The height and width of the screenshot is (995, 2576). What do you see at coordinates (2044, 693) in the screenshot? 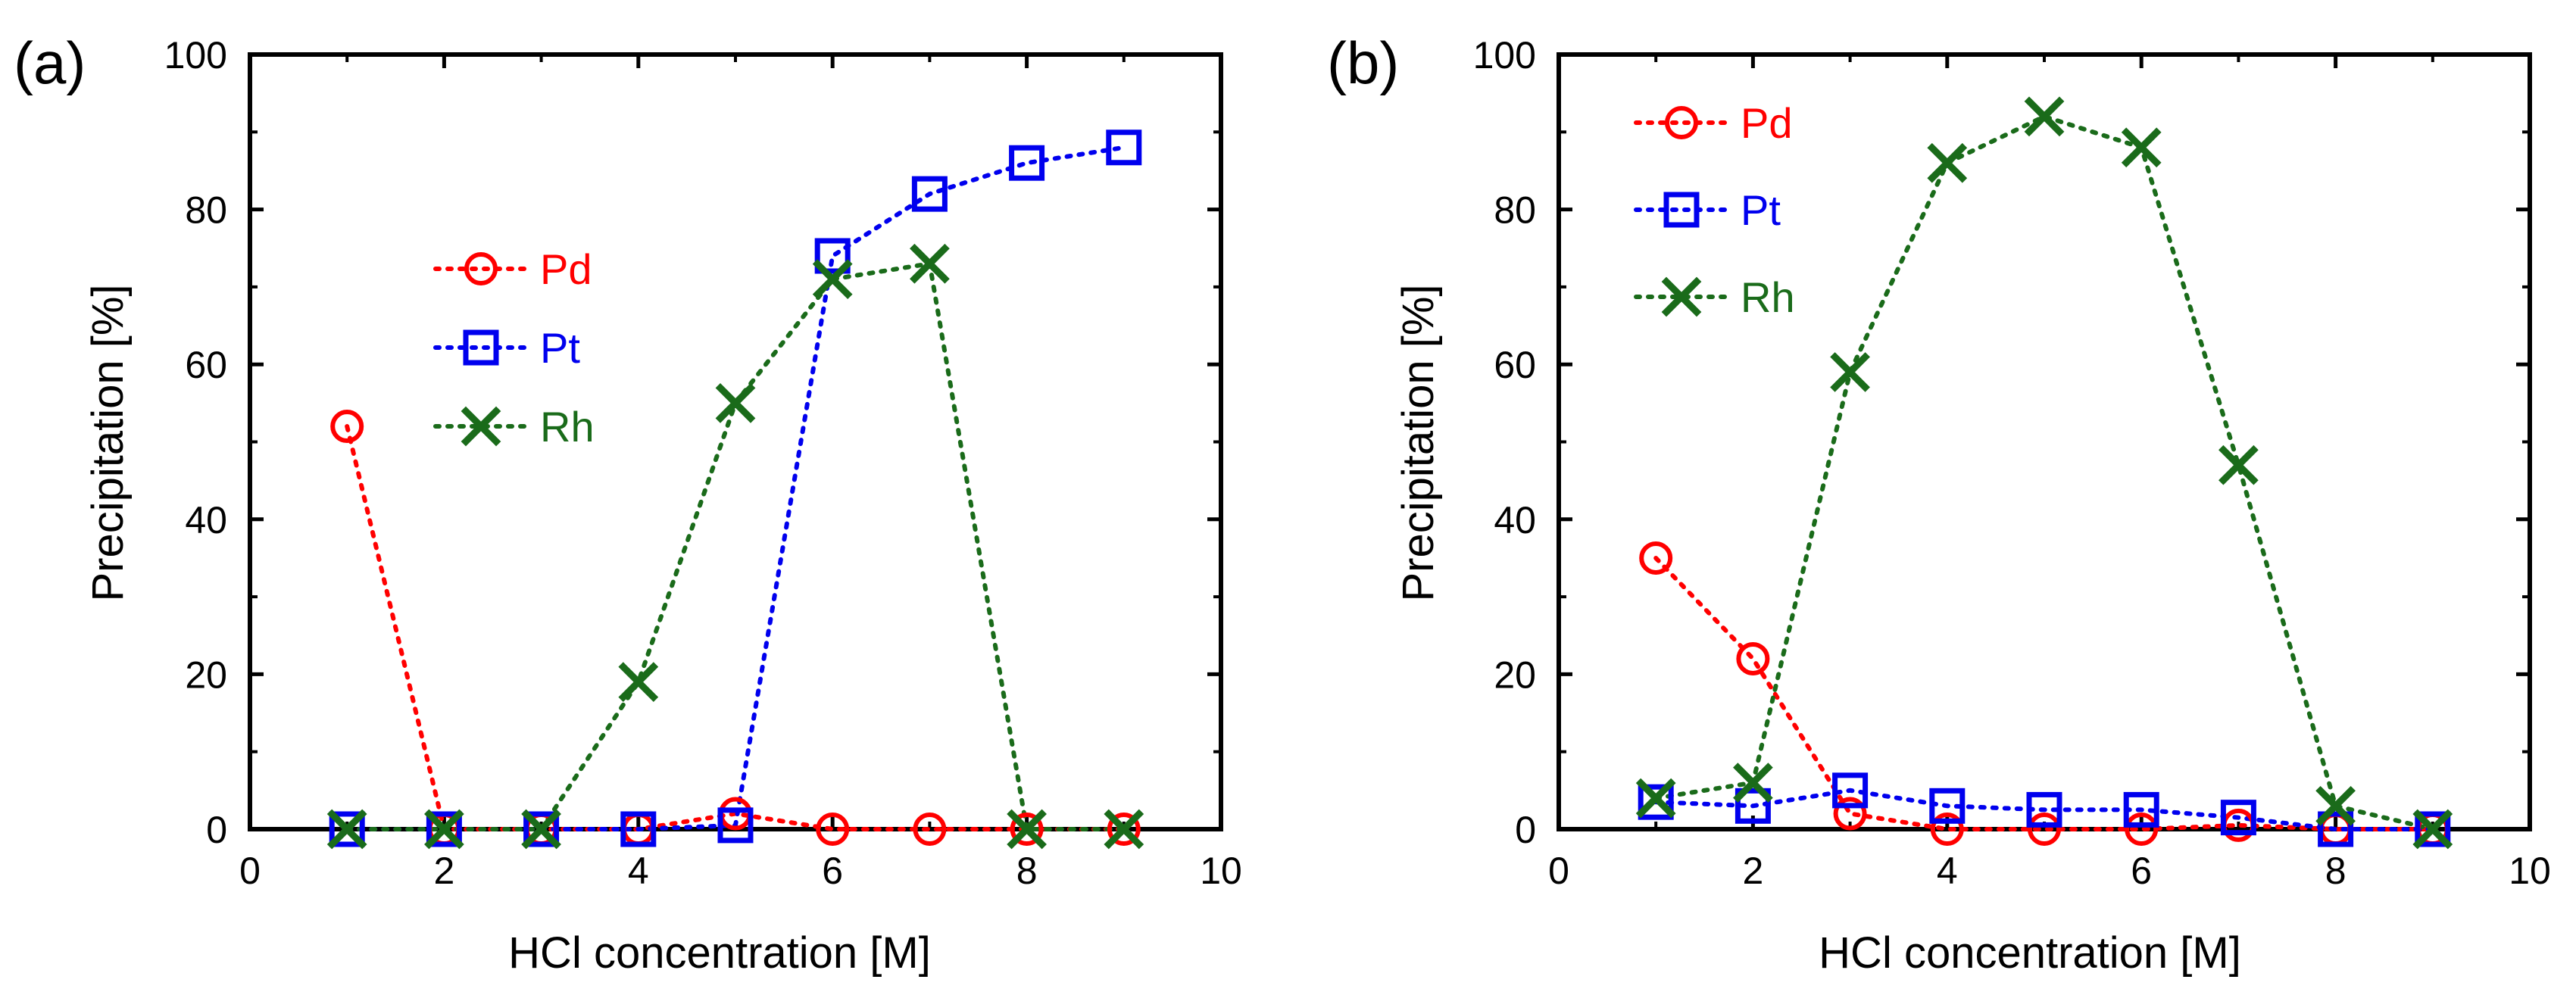
I see `series-line-pd` at bounding box center [2044, 693].